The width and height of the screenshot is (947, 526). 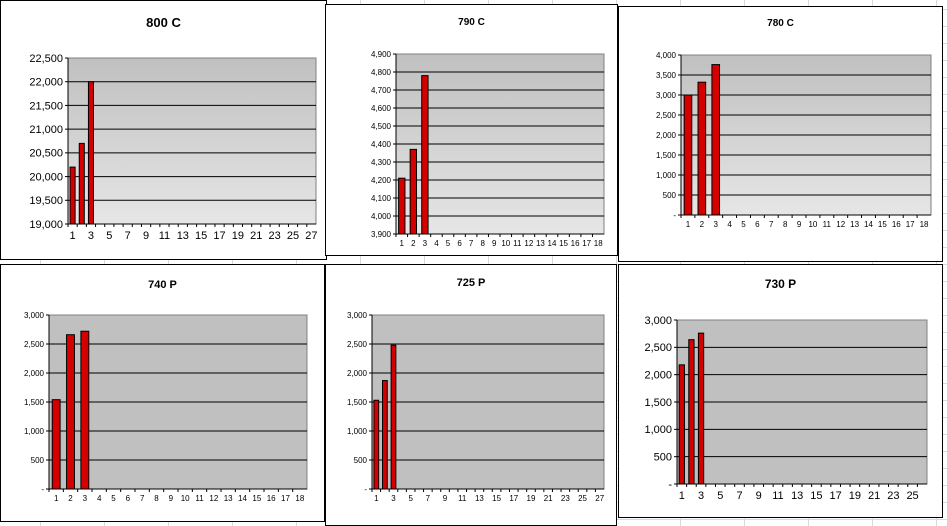 I want to click on y-tick-label: 4,100, so click(x=381, y=198).